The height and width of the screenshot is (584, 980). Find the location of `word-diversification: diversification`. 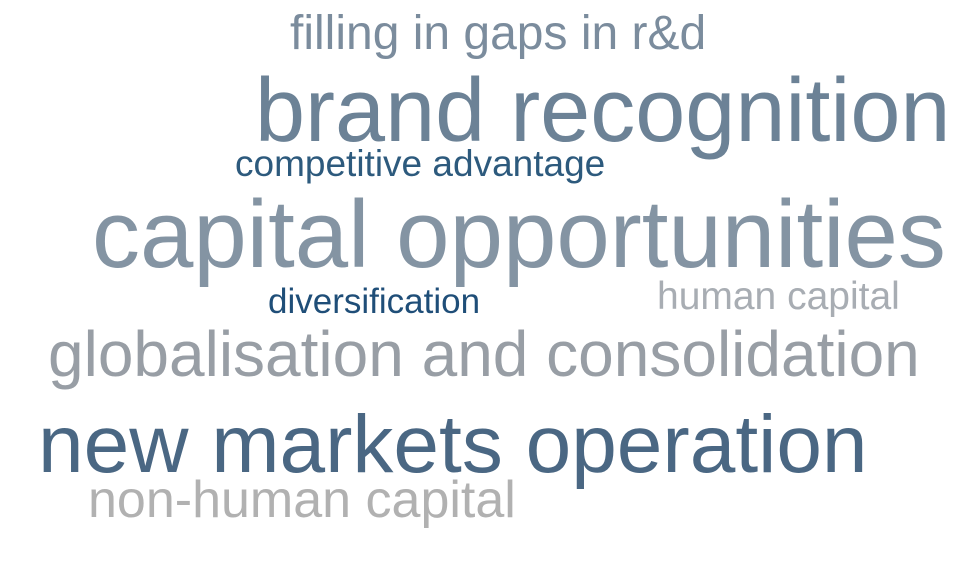

word-diversification: diversification is located at coordinates (374, 301).